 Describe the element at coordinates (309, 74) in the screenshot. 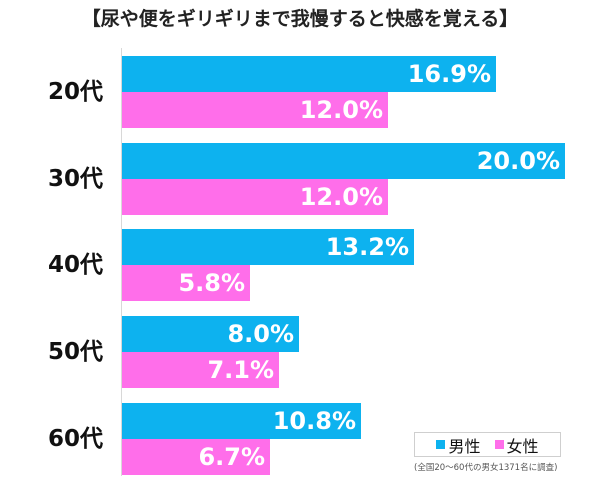

I see `bar-male: 16.9%` at that location.